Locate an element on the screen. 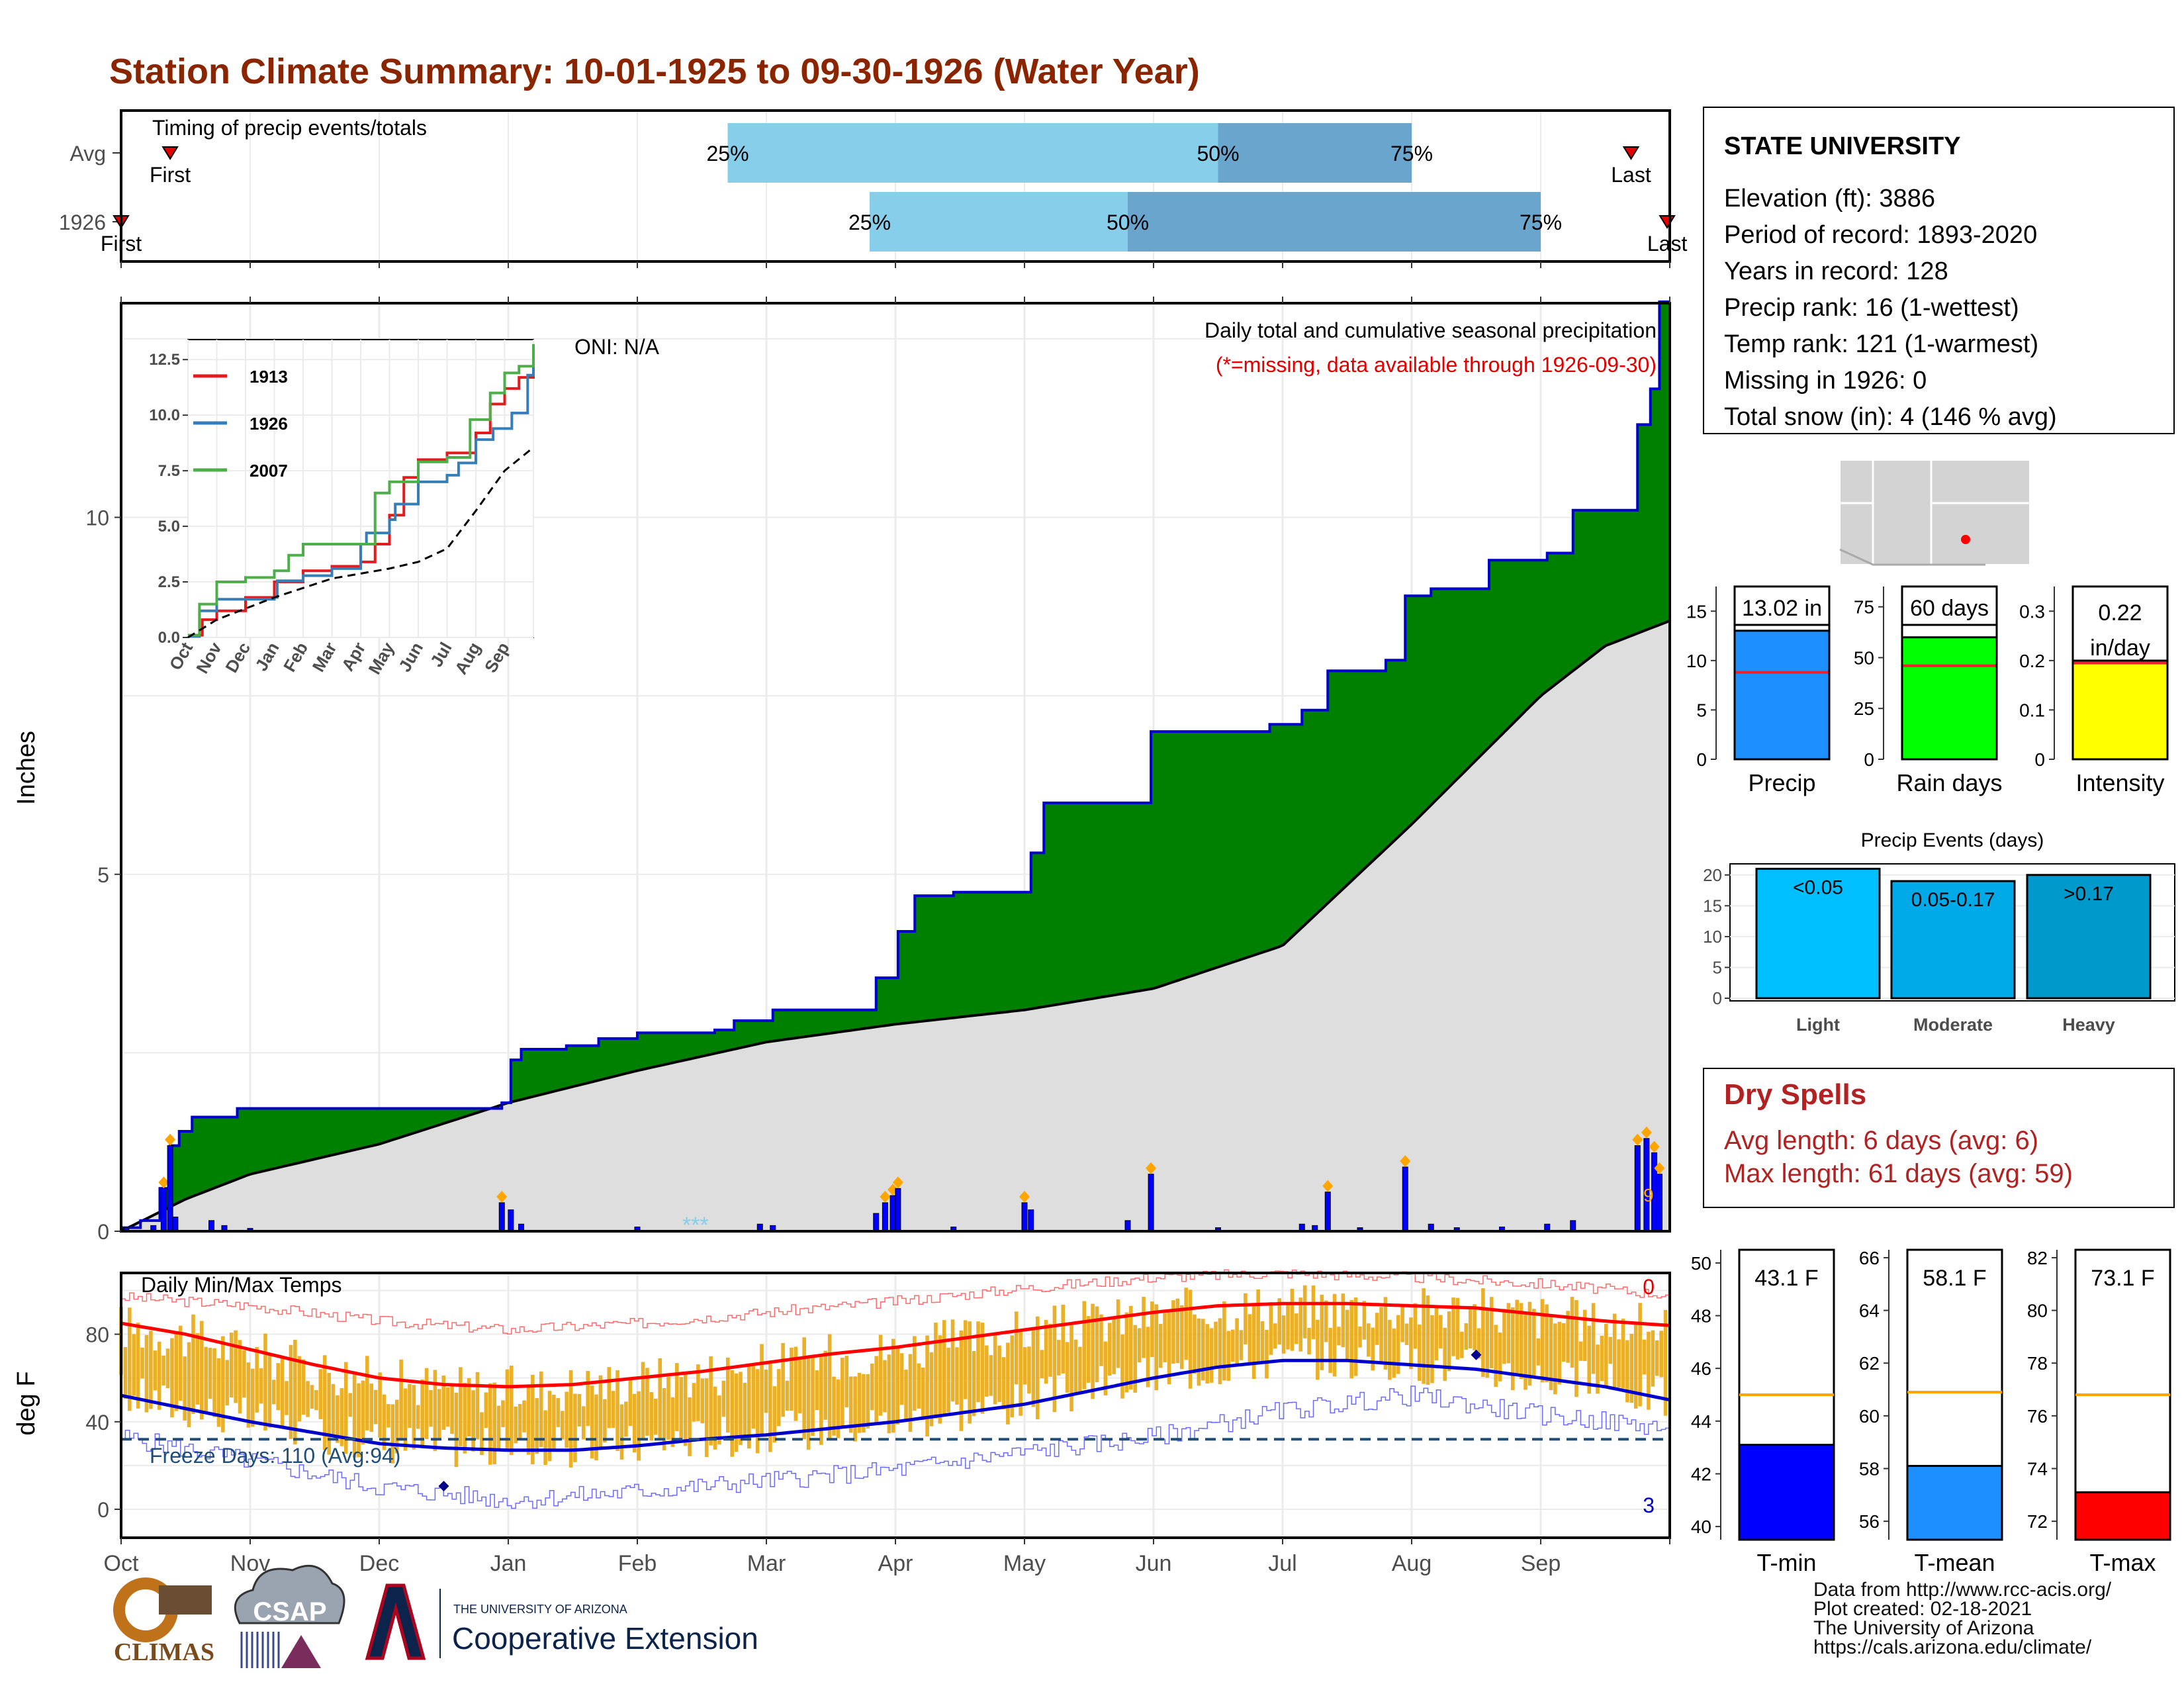 The height and width of the screenshot is (1688, 2184). summary-bar is located at coordinates (1949, 698).